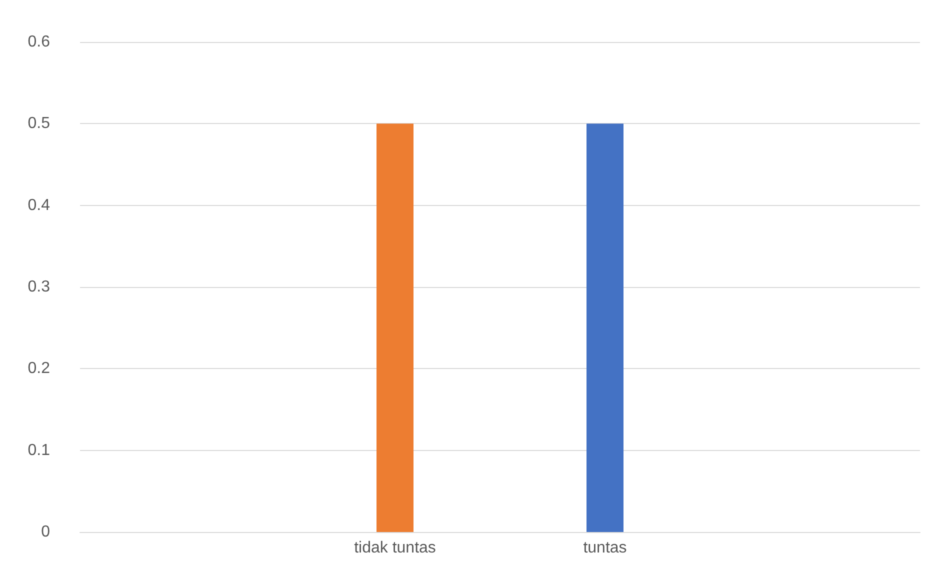 This screenshot has width=944, height=587. Describe the element at coordinates (39, 42) in the screenshot. I see `y-tick-label: 0.6` at that location.